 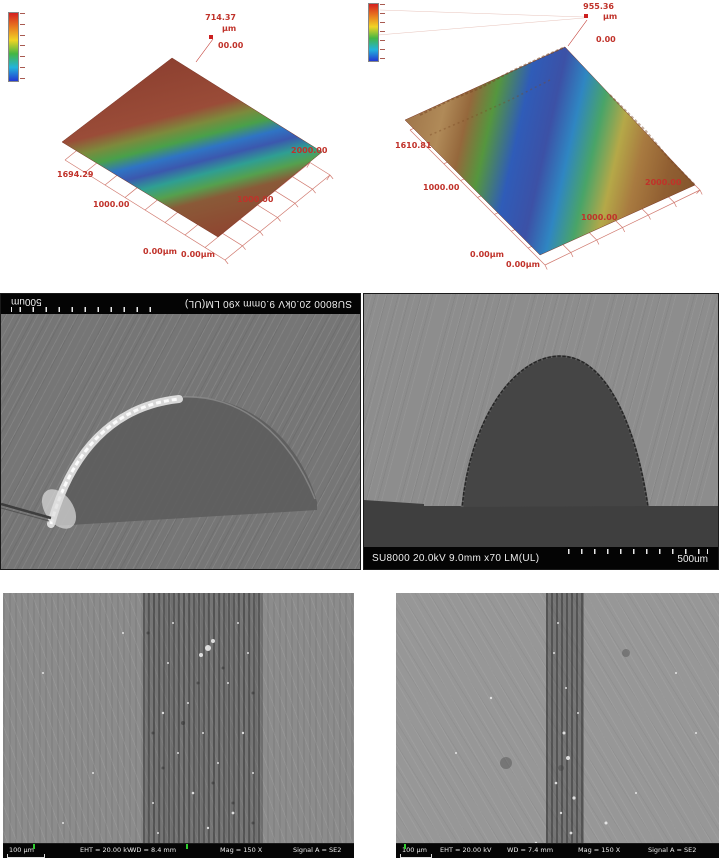 What do you see at coordinates (153, 850) in the screenshot?
I see `wd-value: WD = 8.4 mm` at bounding box center [153, 850].